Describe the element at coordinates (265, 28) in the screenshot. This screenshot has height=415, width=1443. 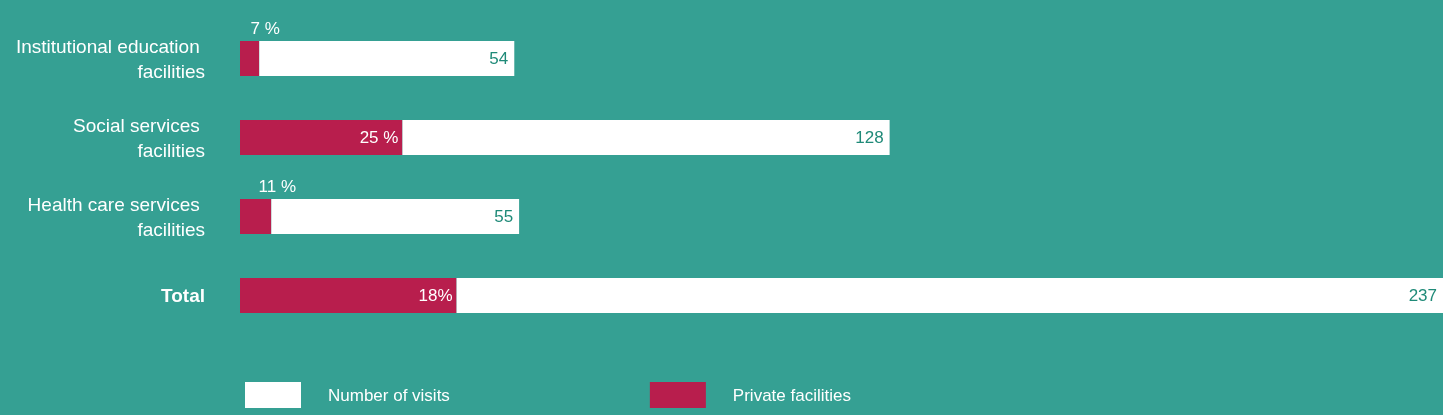
I see `annotation: 7 %` at that location.